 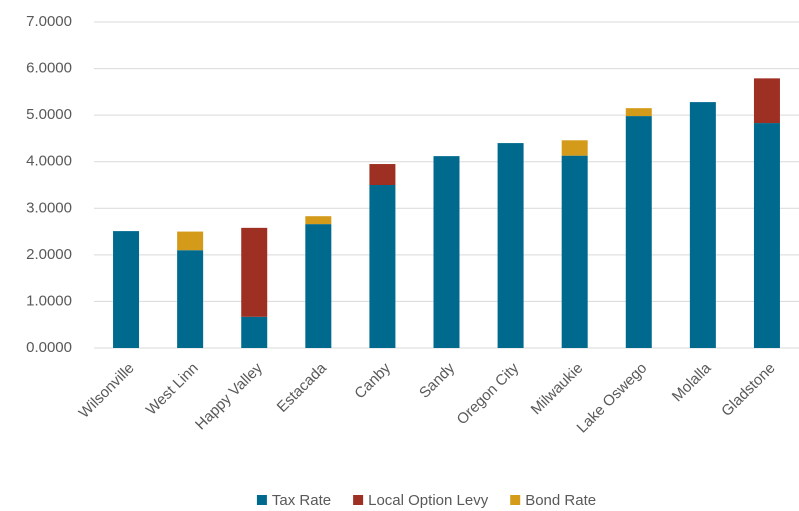 I want to click on x-tick-label: Canby, so click(x=372, y=380).